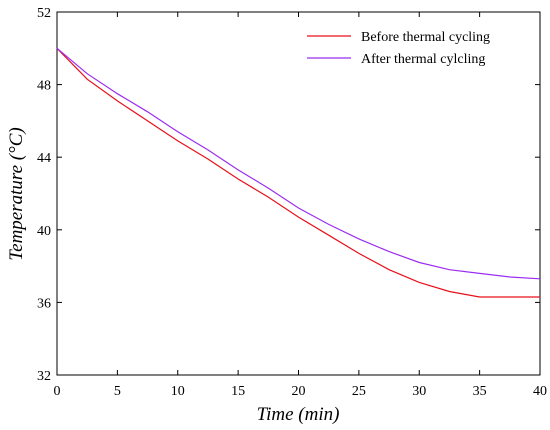 This screenshot has height=430, width=550. What do you see at coordinates (117, 391) in the screenshot?
I see `x-tick-label: 5` at bounding box center [117, 391].